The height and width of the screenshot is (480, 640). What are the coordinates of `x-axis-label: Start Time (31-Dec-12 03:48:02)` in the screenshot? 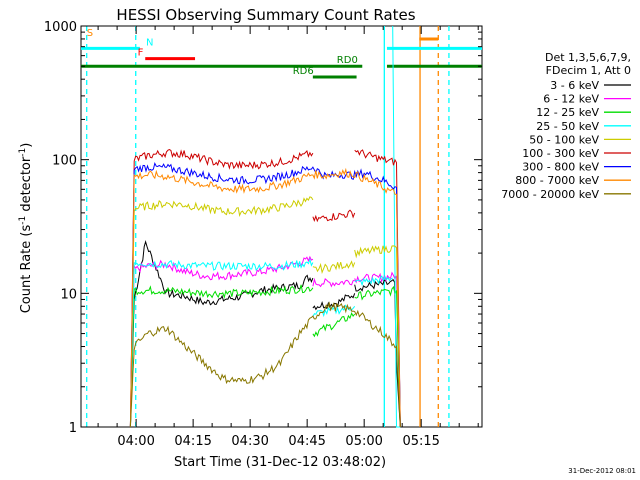 It's located at (280, 462).